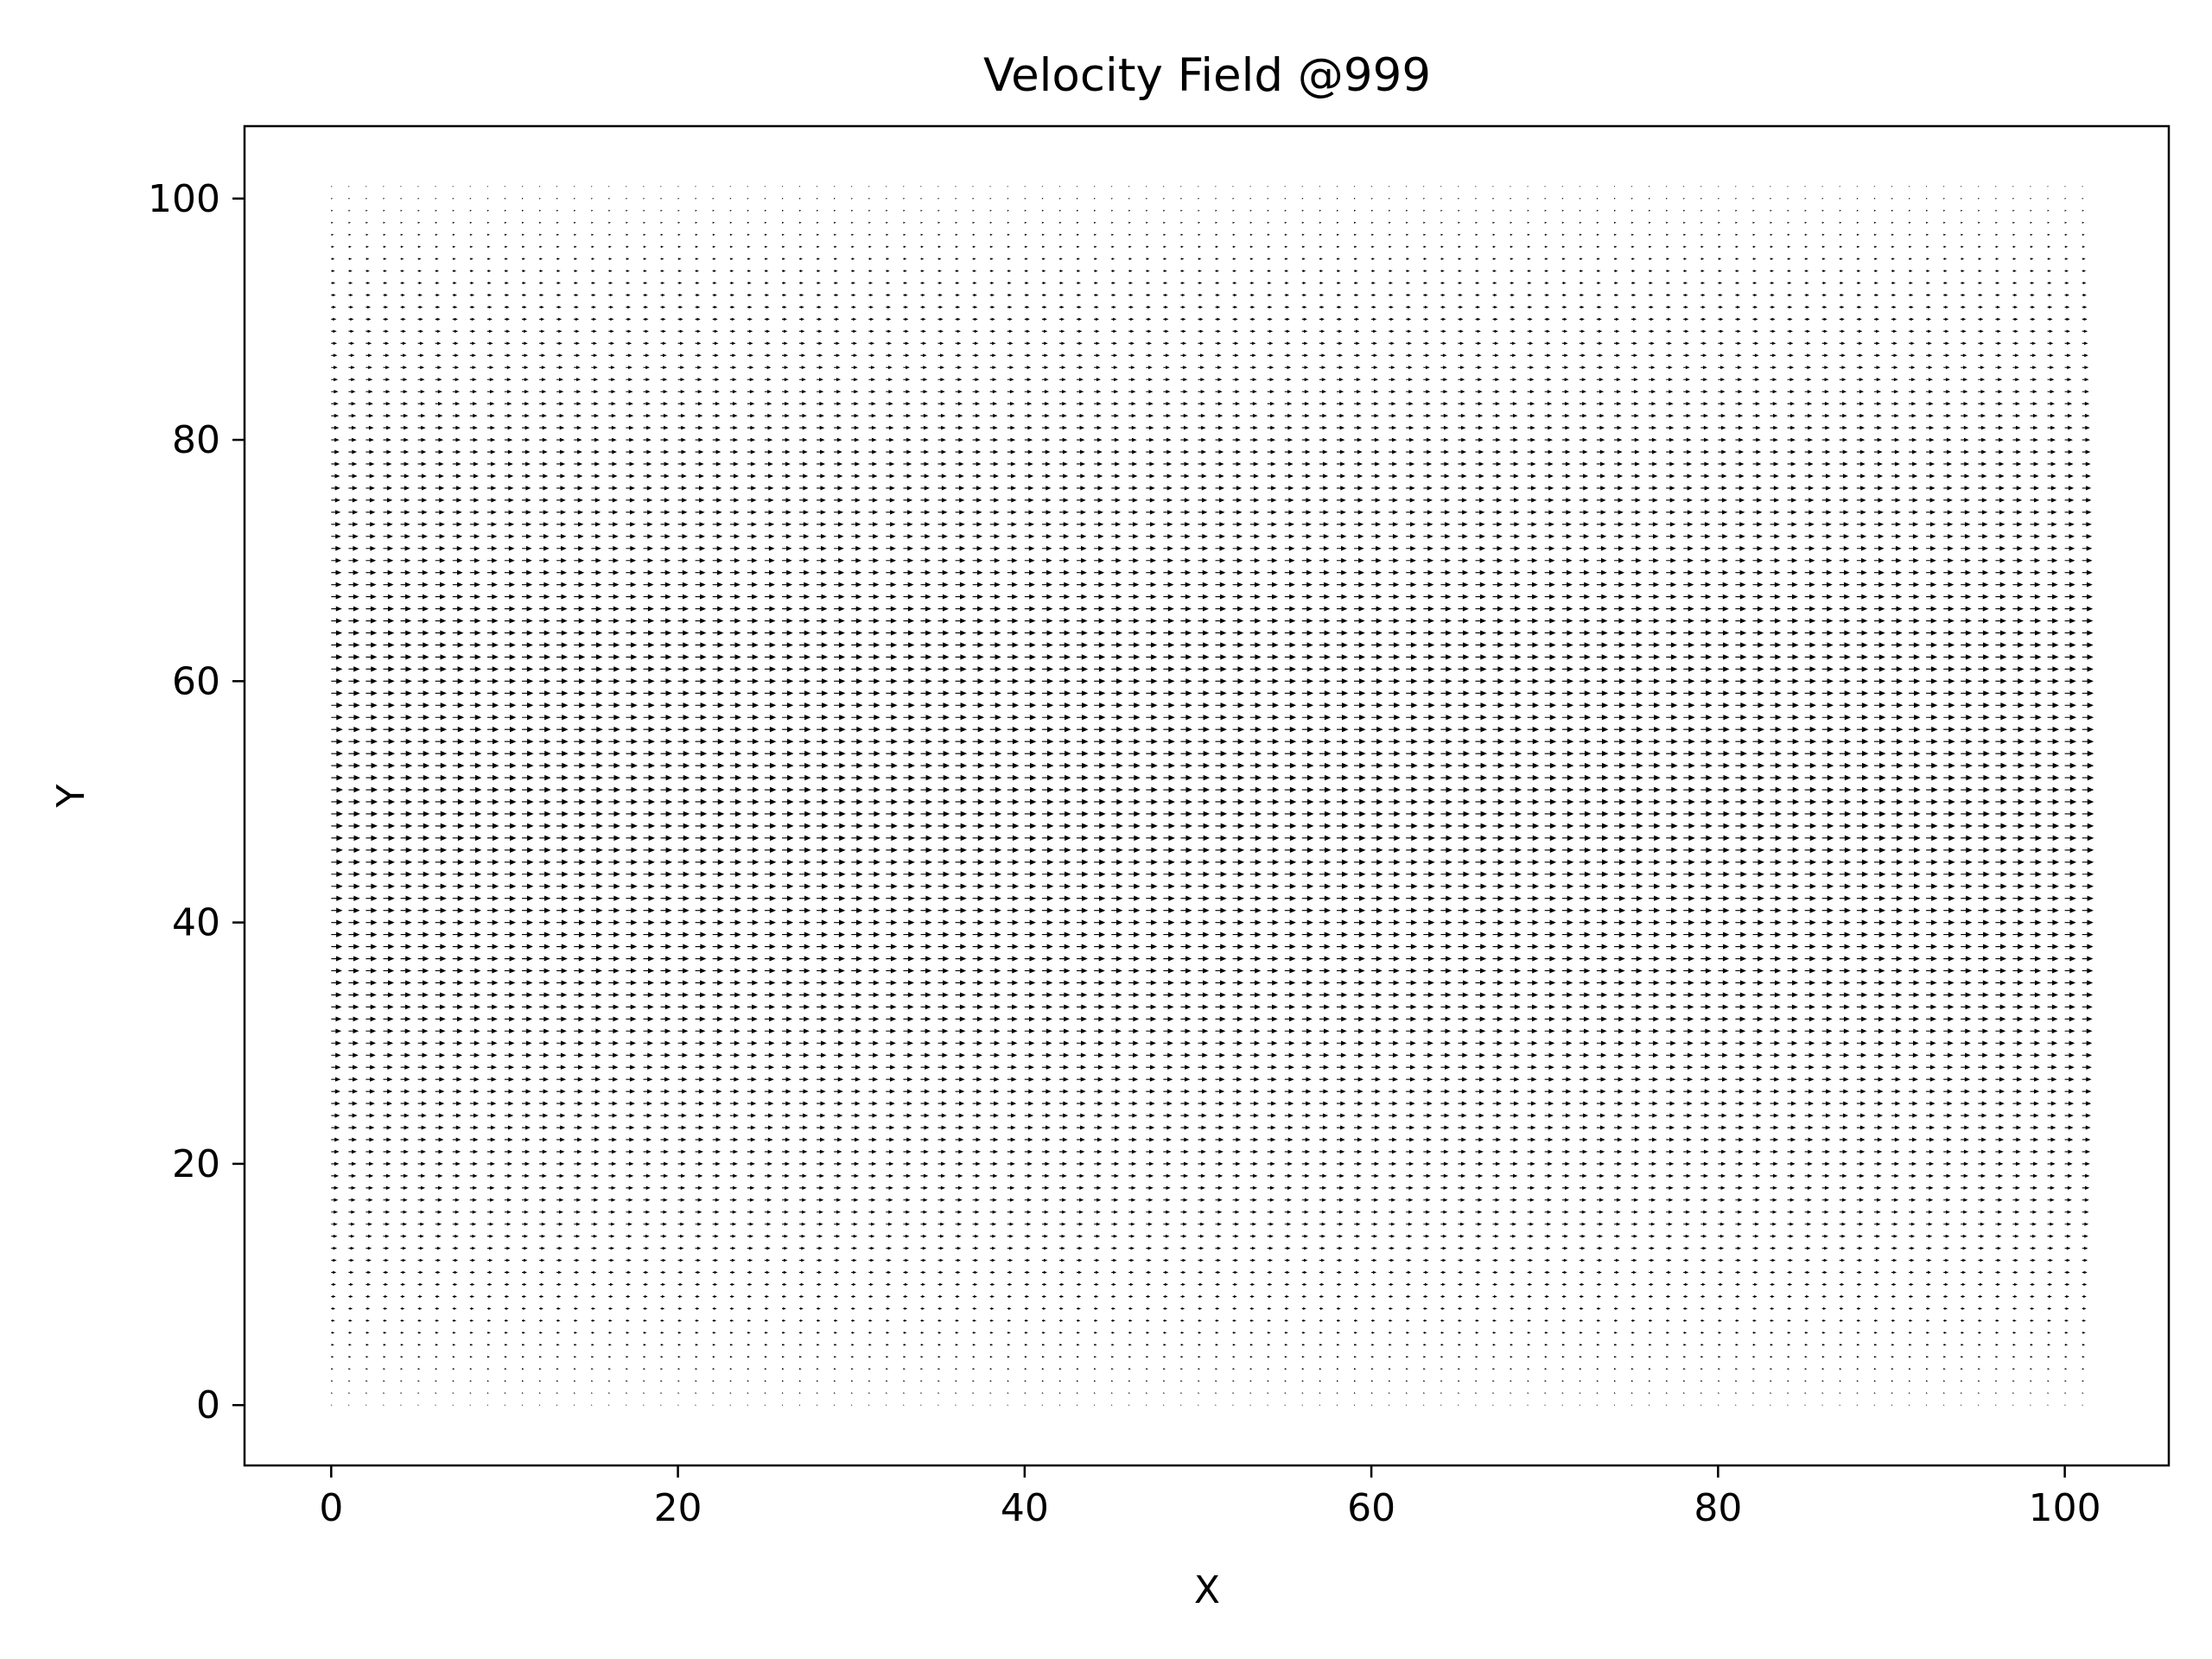 This screenshot has height=1659, width=2212. I want to click on y-tick-label: 40, so click(196, 923).